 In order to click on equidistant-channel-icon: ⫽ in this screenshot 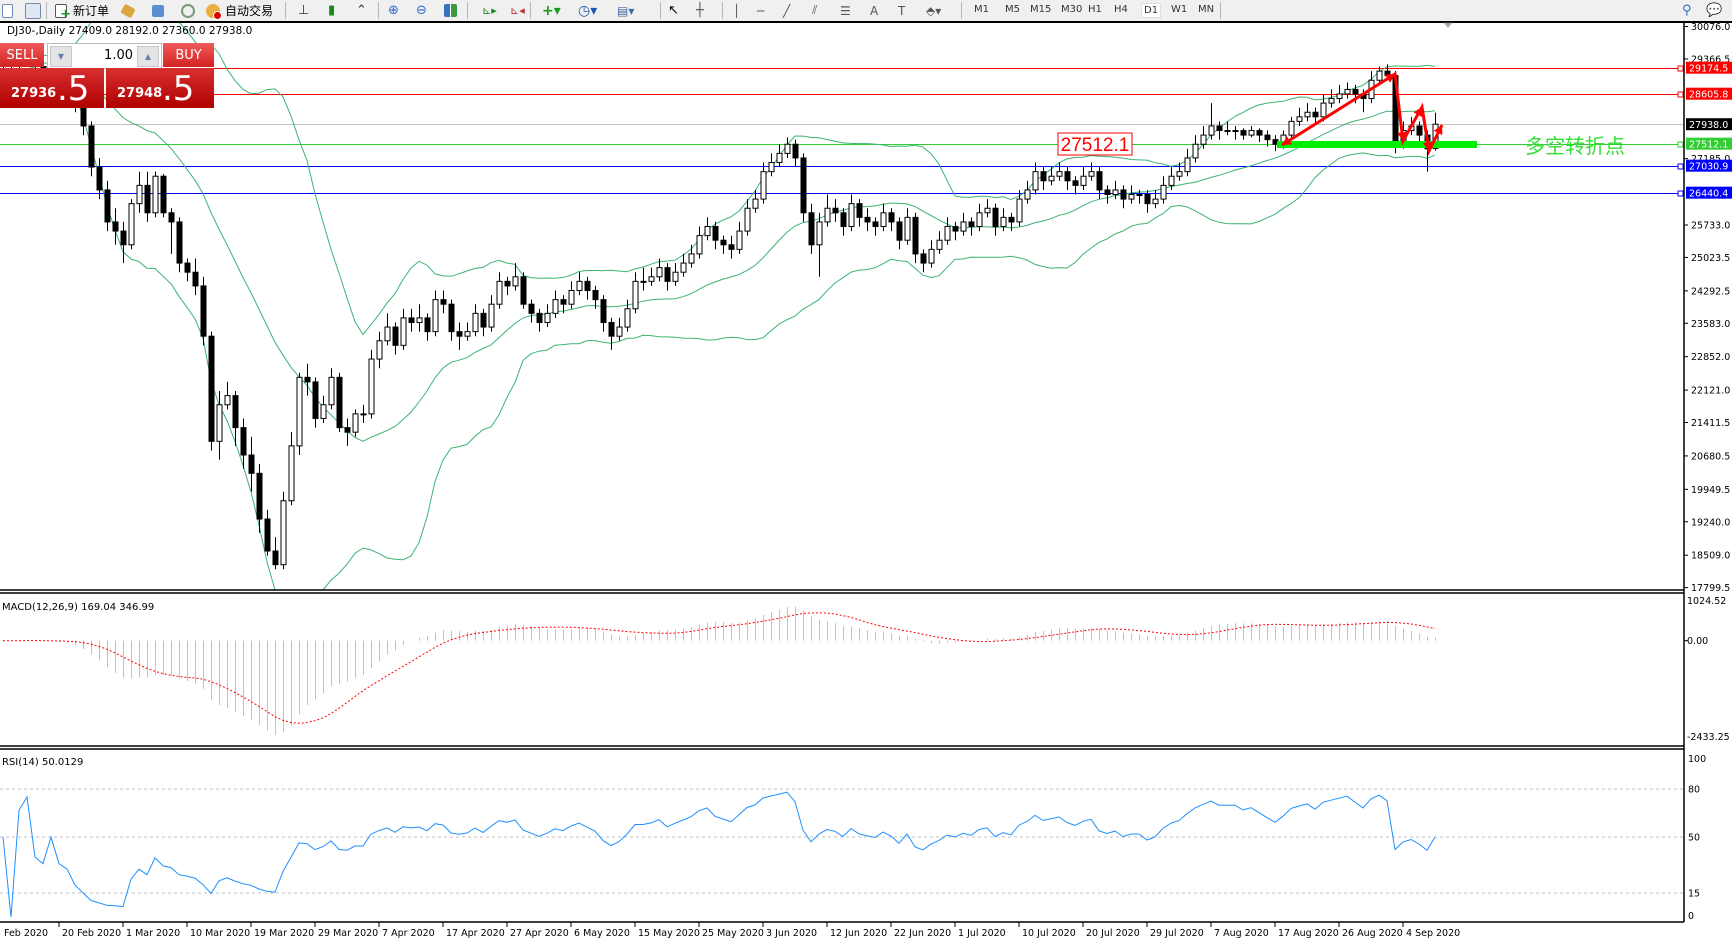, I will do `click(815, 10)`.